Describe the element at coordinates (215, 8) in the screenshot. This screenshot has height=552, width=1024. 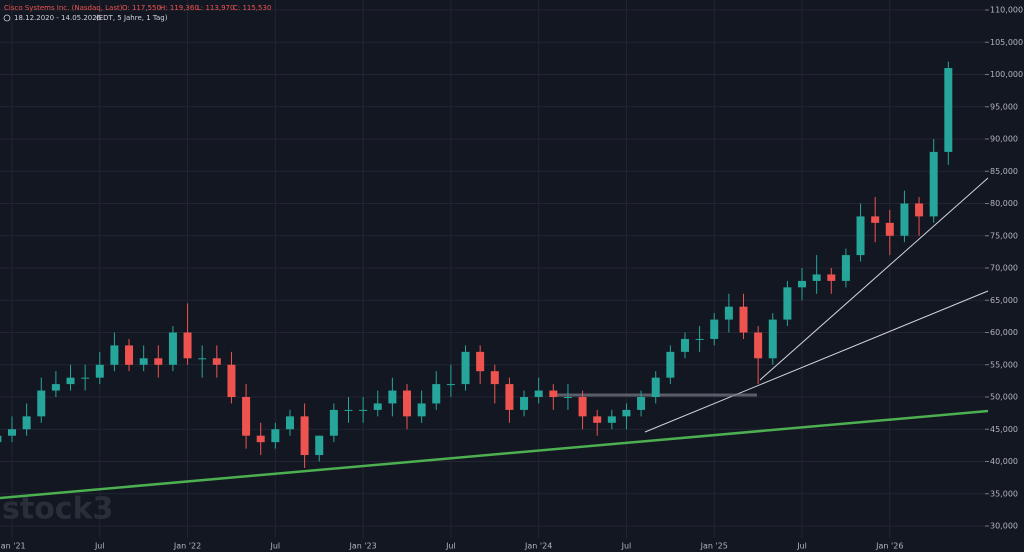
I see `low: L: 113,970` at that location.